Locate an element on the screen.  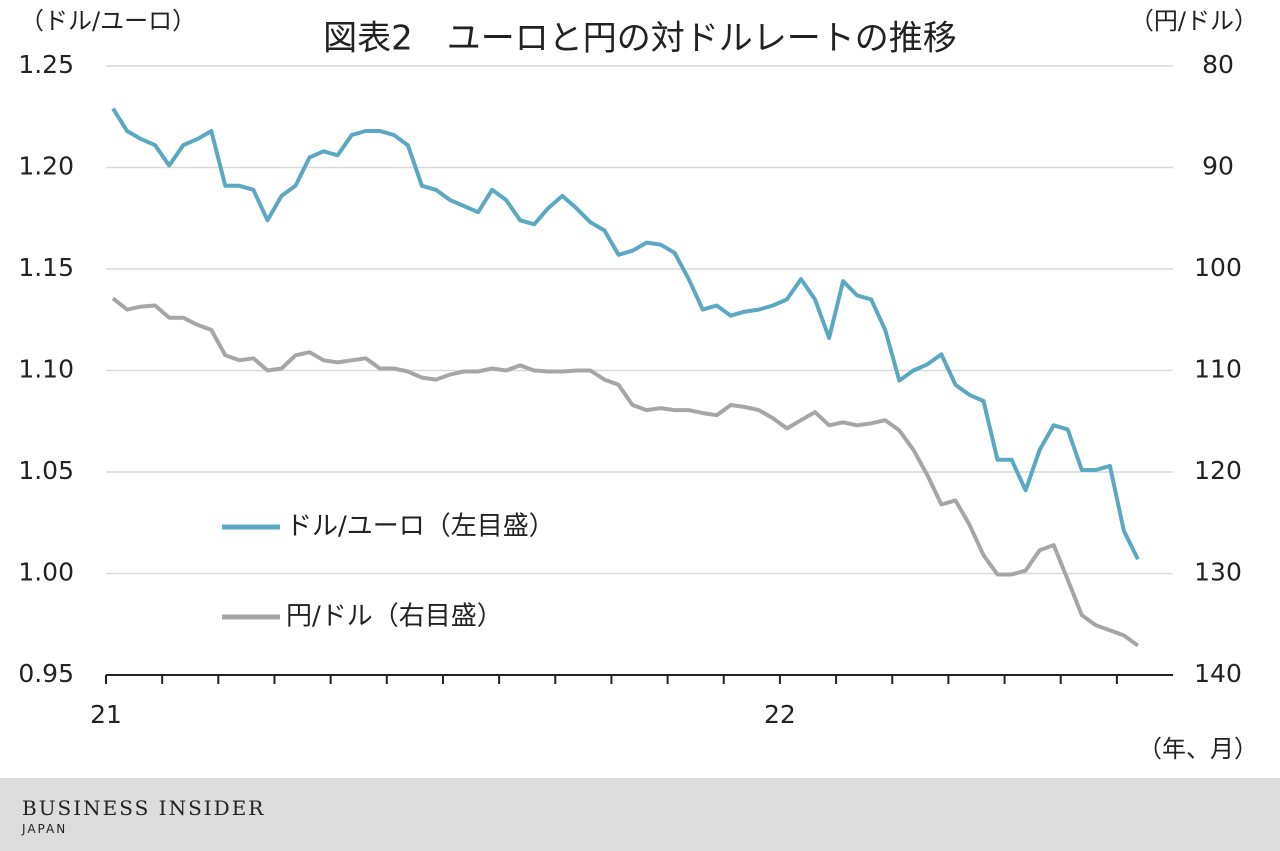
y2-tick-label: 100 is located at coordinates (1218, 267).